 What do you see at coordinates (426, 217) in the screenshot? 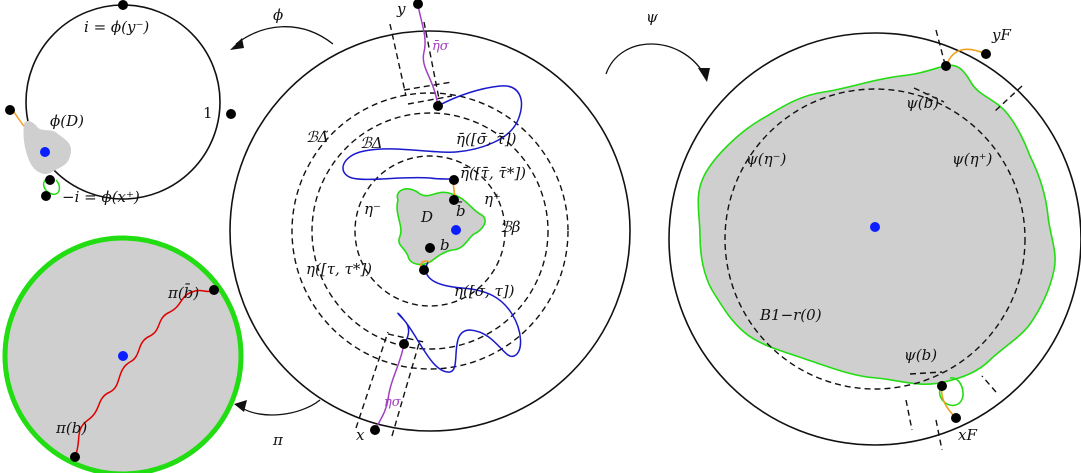
I see `D-label: D` at bounding box center [426, 217].